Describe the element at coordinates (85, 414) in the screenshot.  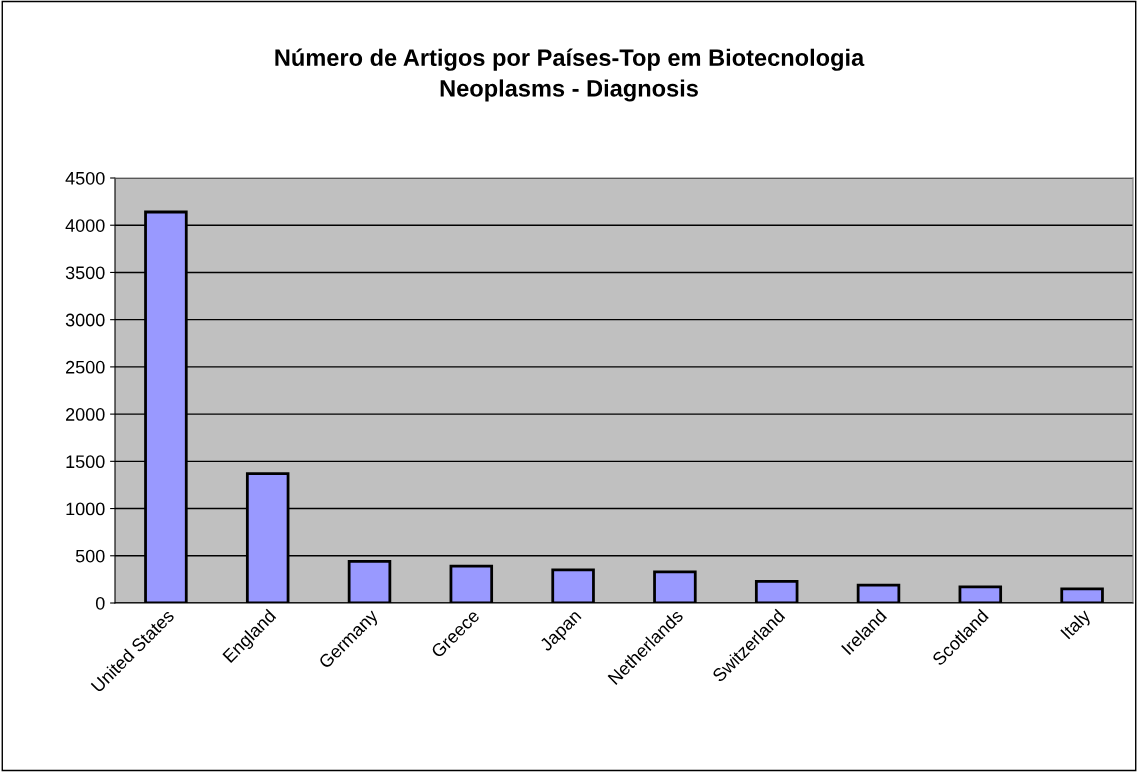
I see `y-tick-label: 2000` at that location.